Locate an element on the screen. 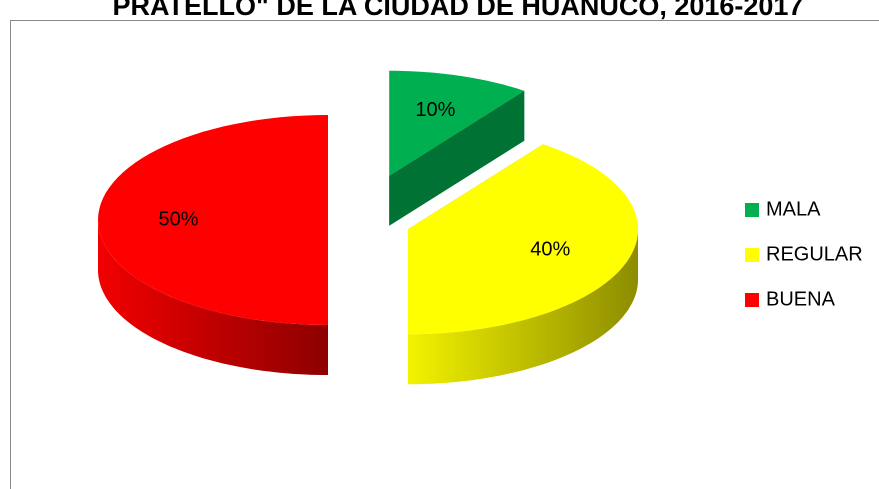 Image resolution: width=879 pixels, height=489 pixels. pie-slice: 40% is located at coordinates (523, 264).